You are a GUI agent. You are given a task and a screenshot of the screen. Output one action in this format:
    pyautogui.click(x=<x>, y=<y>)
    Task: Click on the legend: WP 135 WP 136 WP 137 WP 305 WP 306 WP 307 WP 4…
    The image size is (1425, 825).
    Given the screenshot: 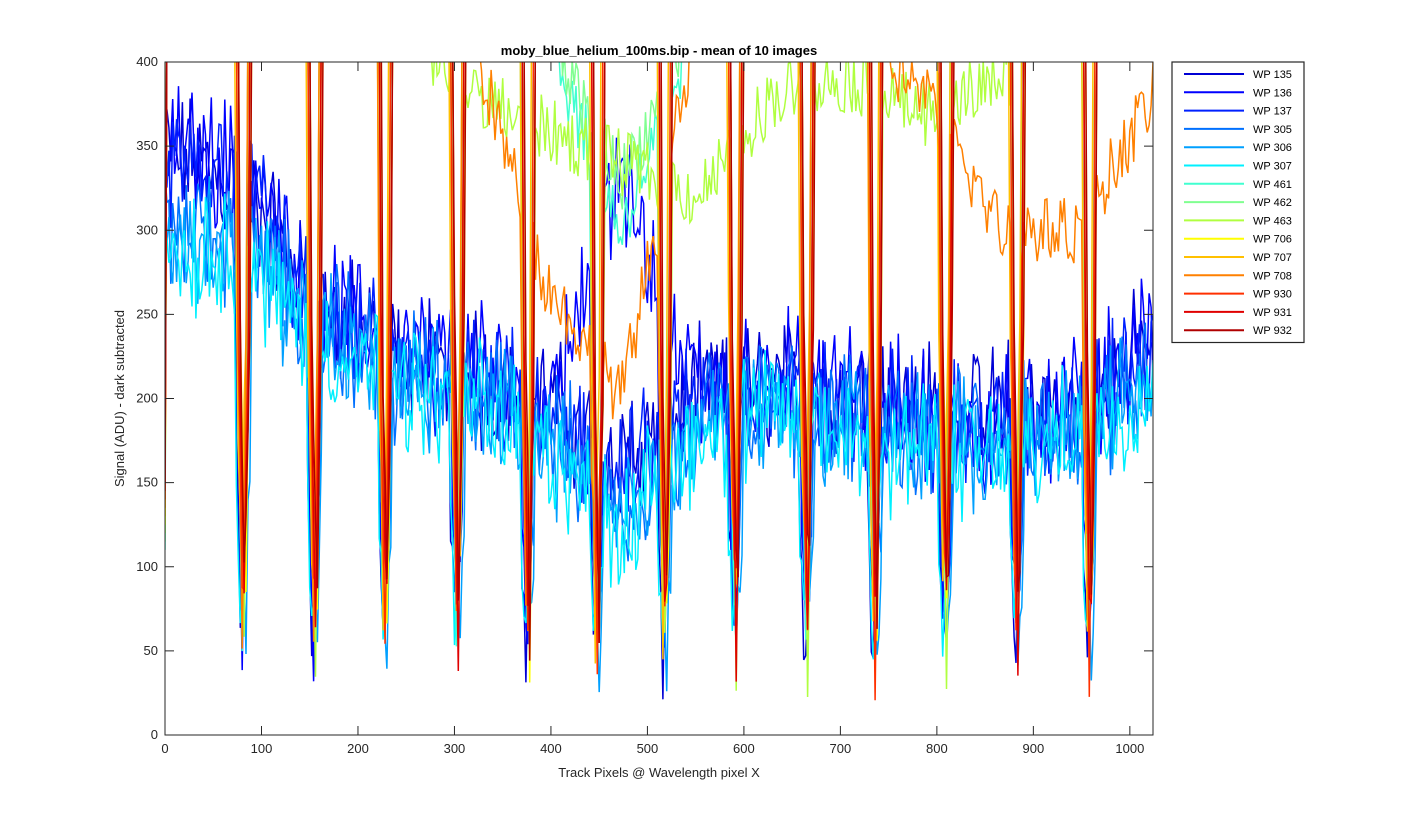 What is the action you would take?
    pyautogui.click(x=1238, y=202)
    